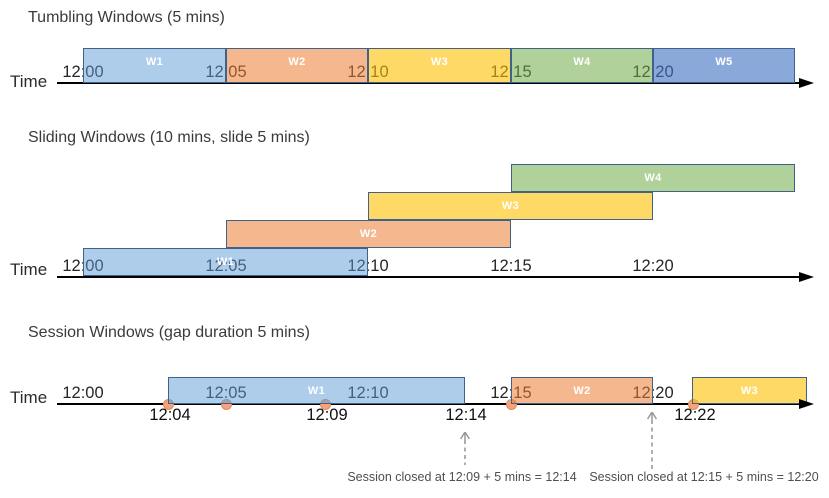  I want to click on event-time-label: 12:22, so click(695, 415).